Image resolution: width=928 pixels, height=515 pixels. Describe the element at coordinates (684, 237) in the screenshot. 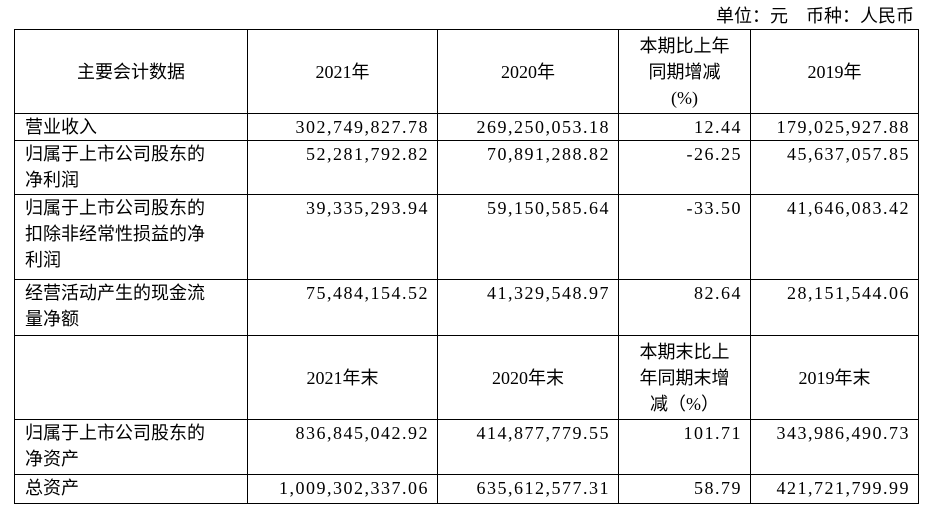

I see `value-cell: -33.50` at that location.